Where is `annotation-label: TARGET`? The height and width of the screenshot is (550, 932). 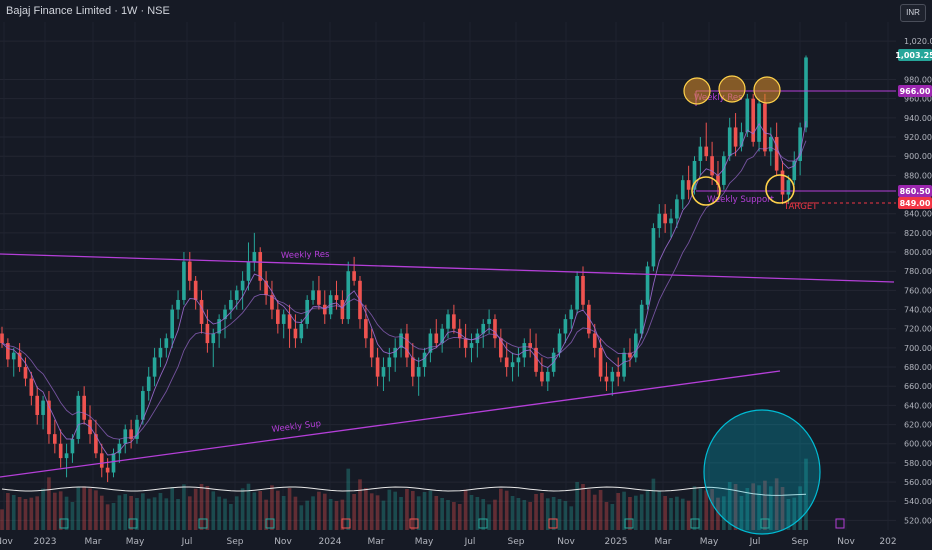 annotation-label: TARGET is located at coordinates (800, 207).